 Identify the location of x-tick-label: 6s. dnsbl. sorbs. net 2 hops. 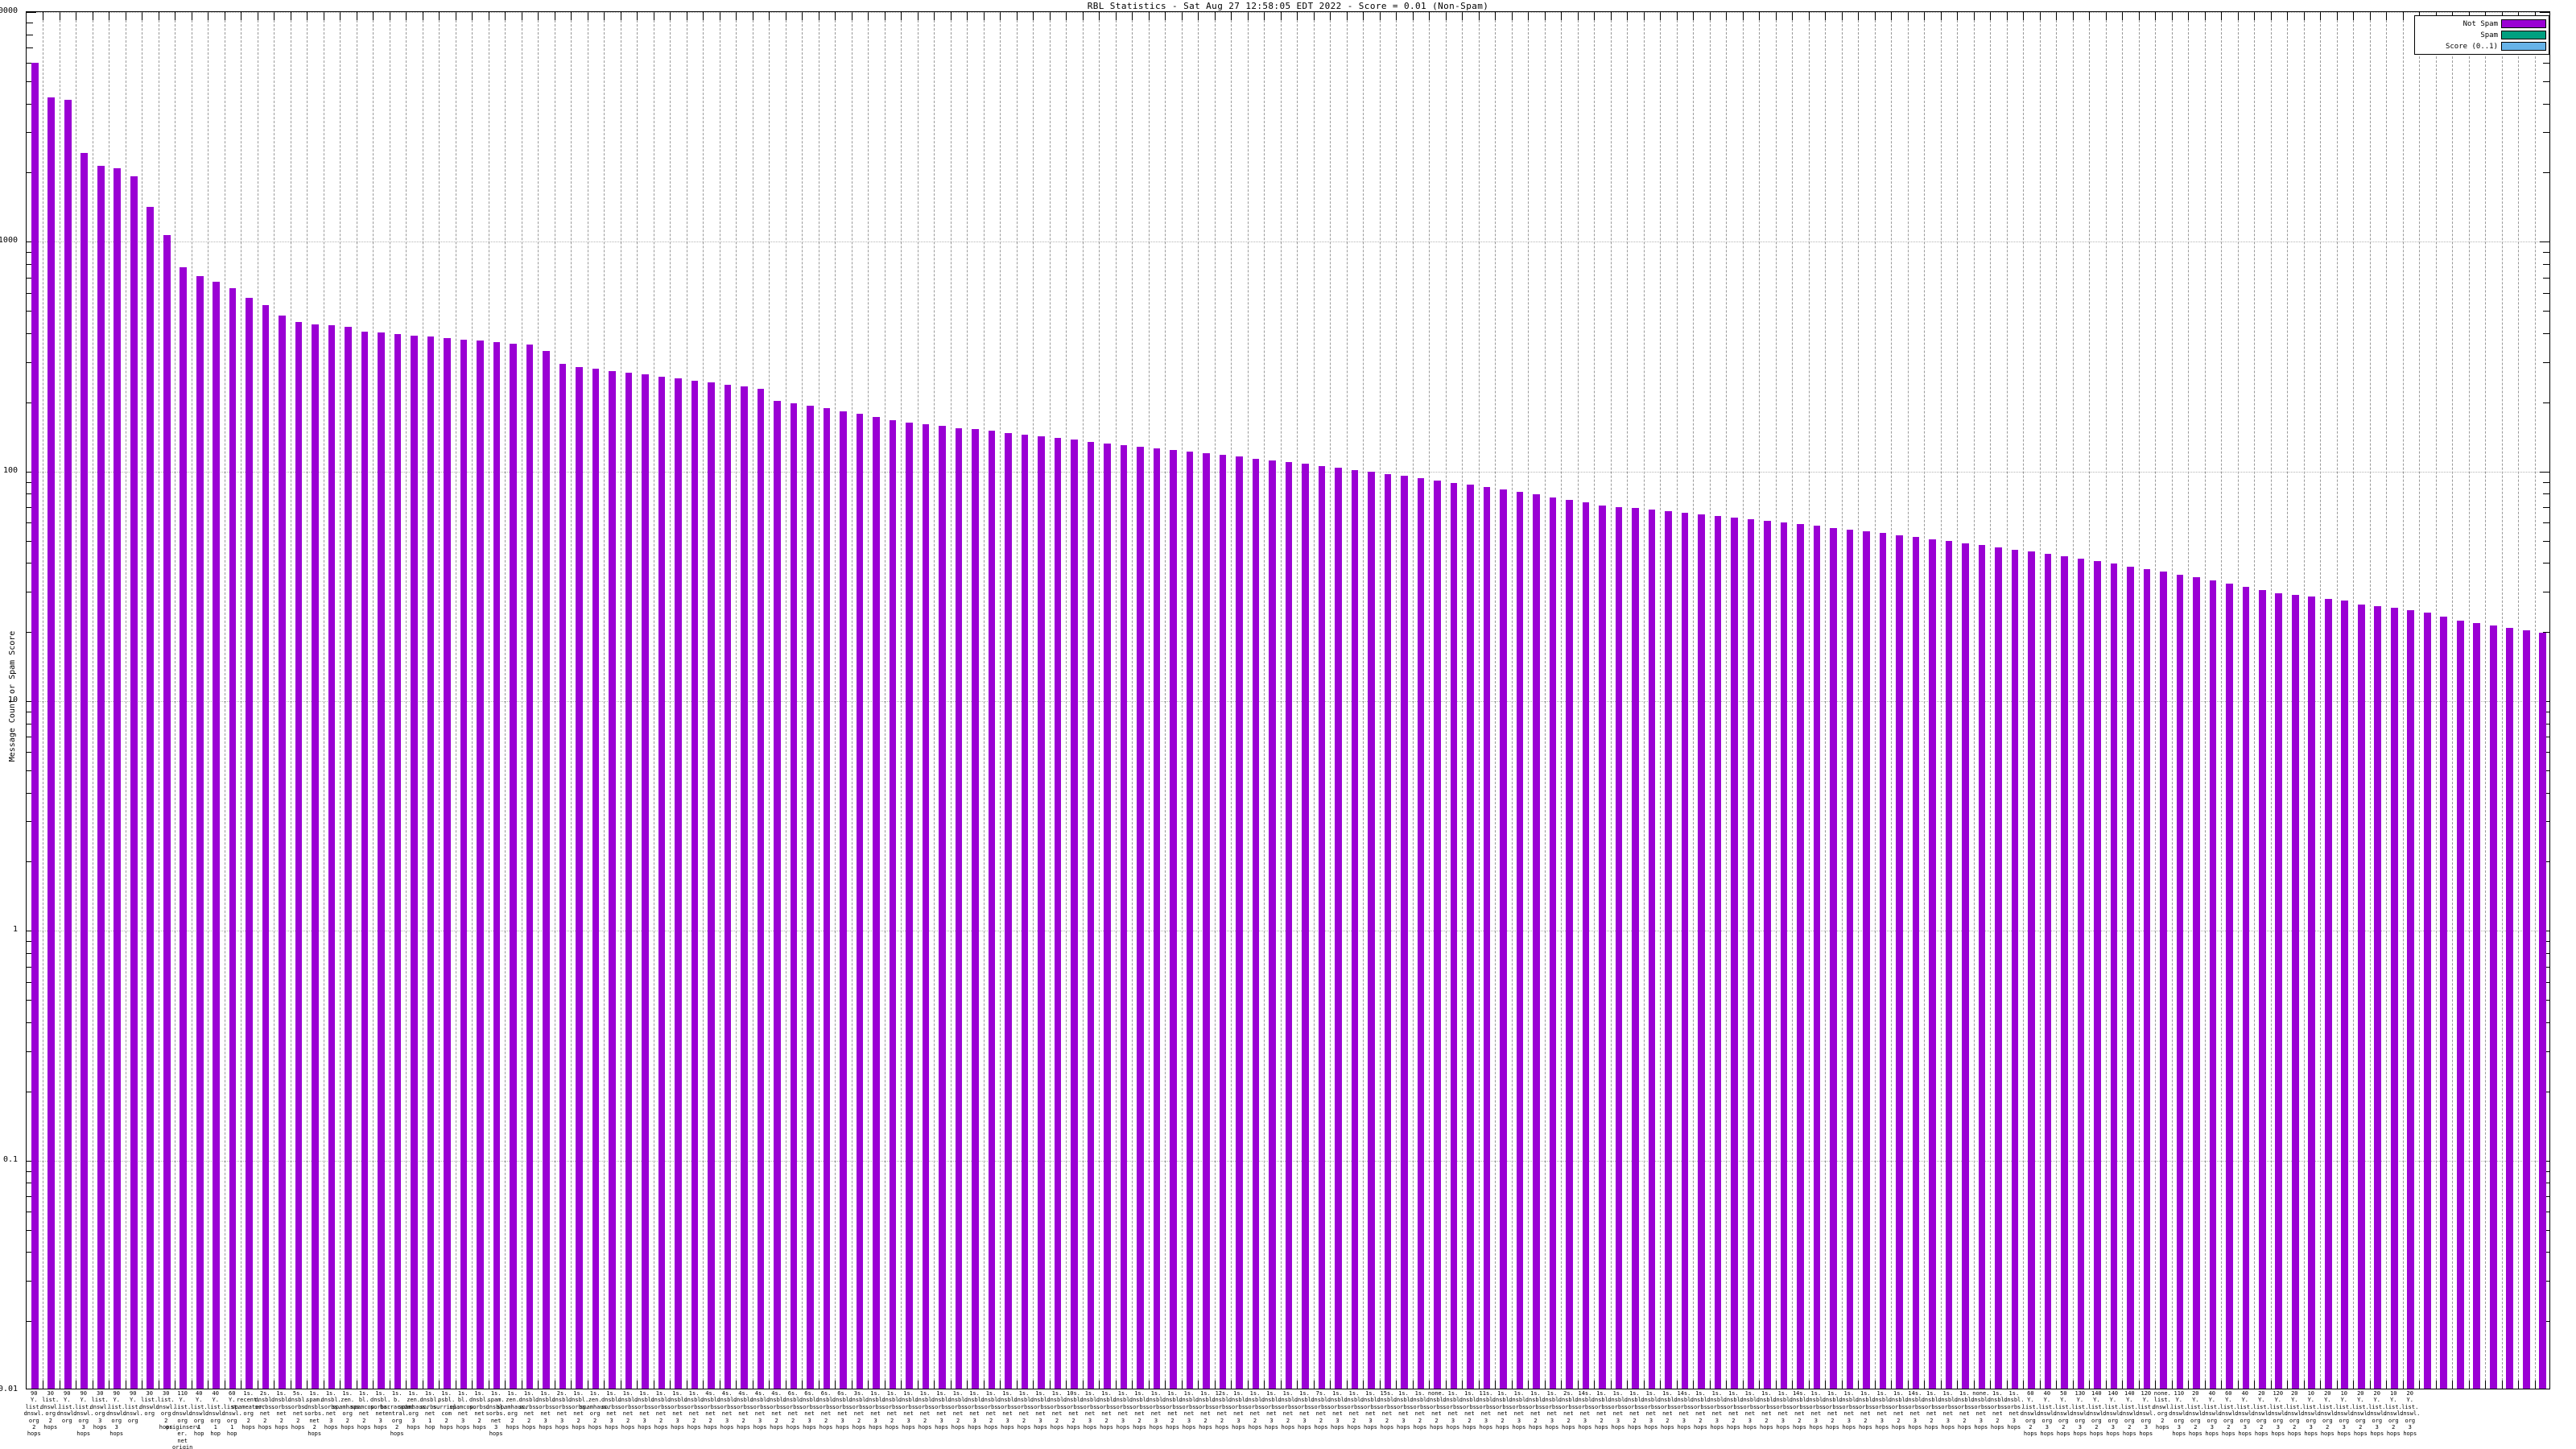
(825, 1410).